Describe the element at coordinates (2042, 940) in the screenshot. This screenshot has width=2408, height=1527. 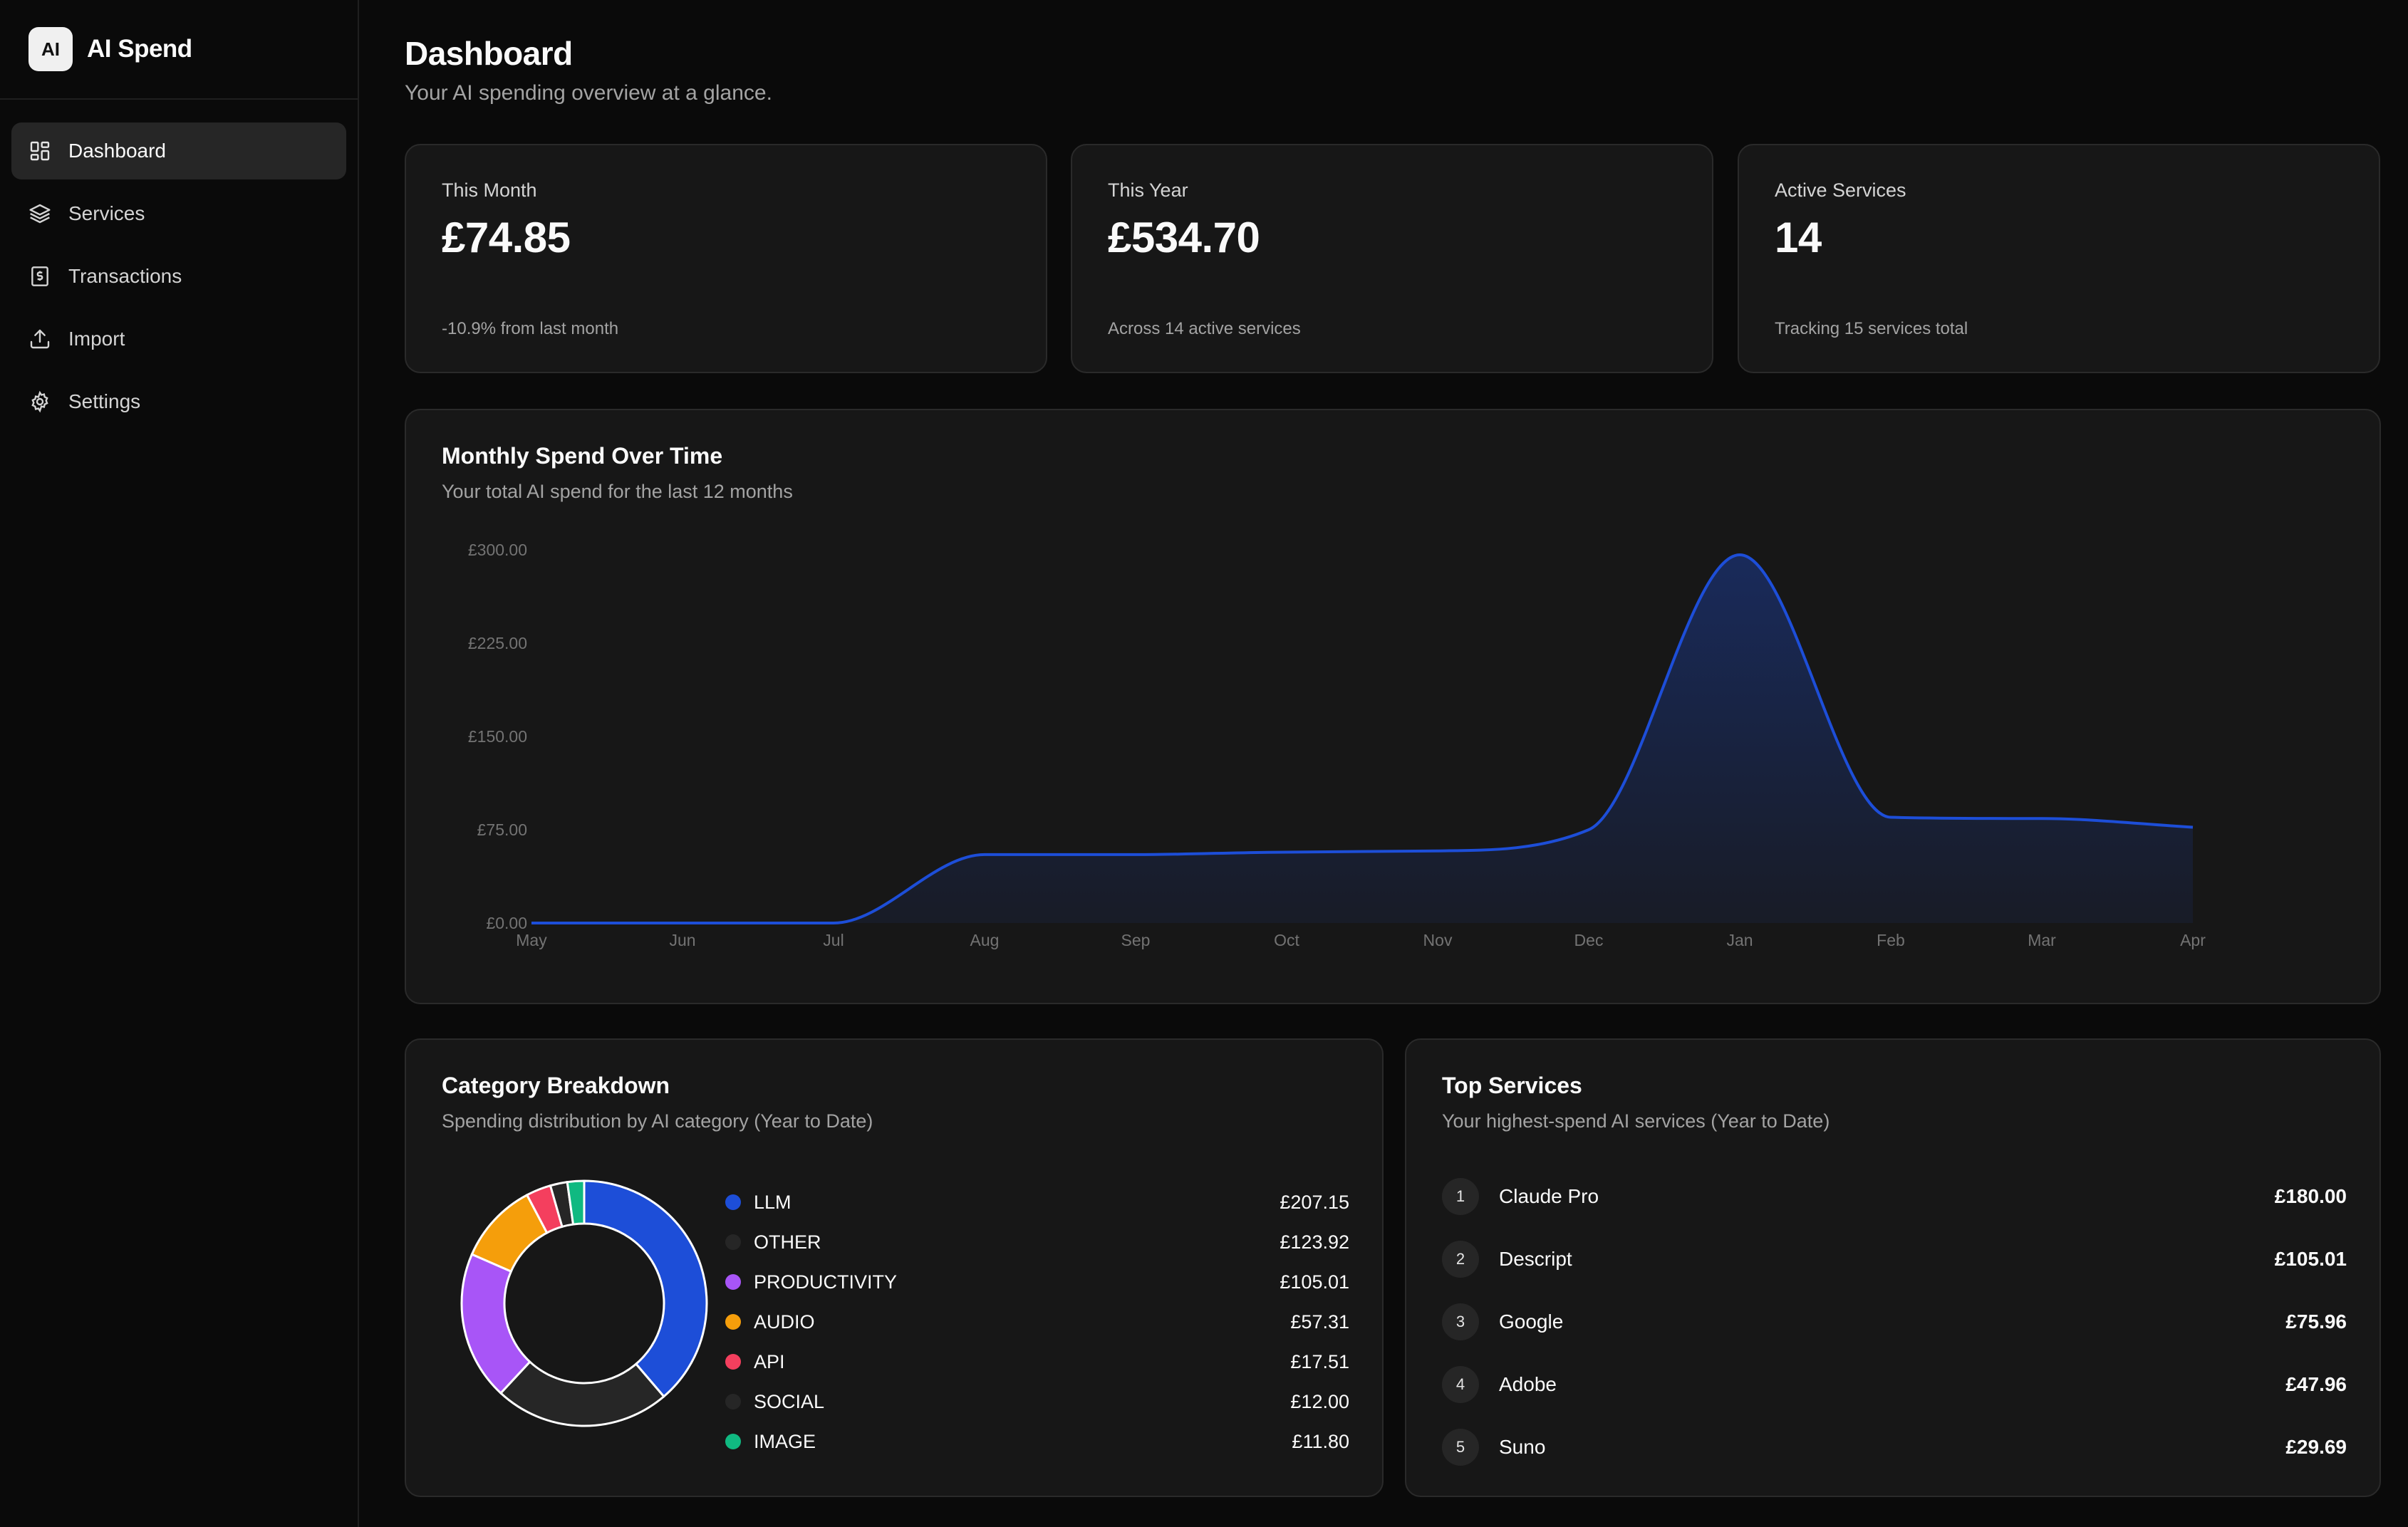
I see `x-tick-label: Mar` at that location.